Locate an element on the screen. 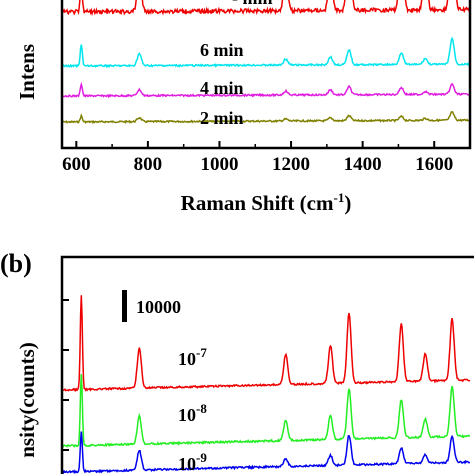 The width and height of the screenshot is (474, 474). series-label: 6 min is located at coordinates (222, 50).